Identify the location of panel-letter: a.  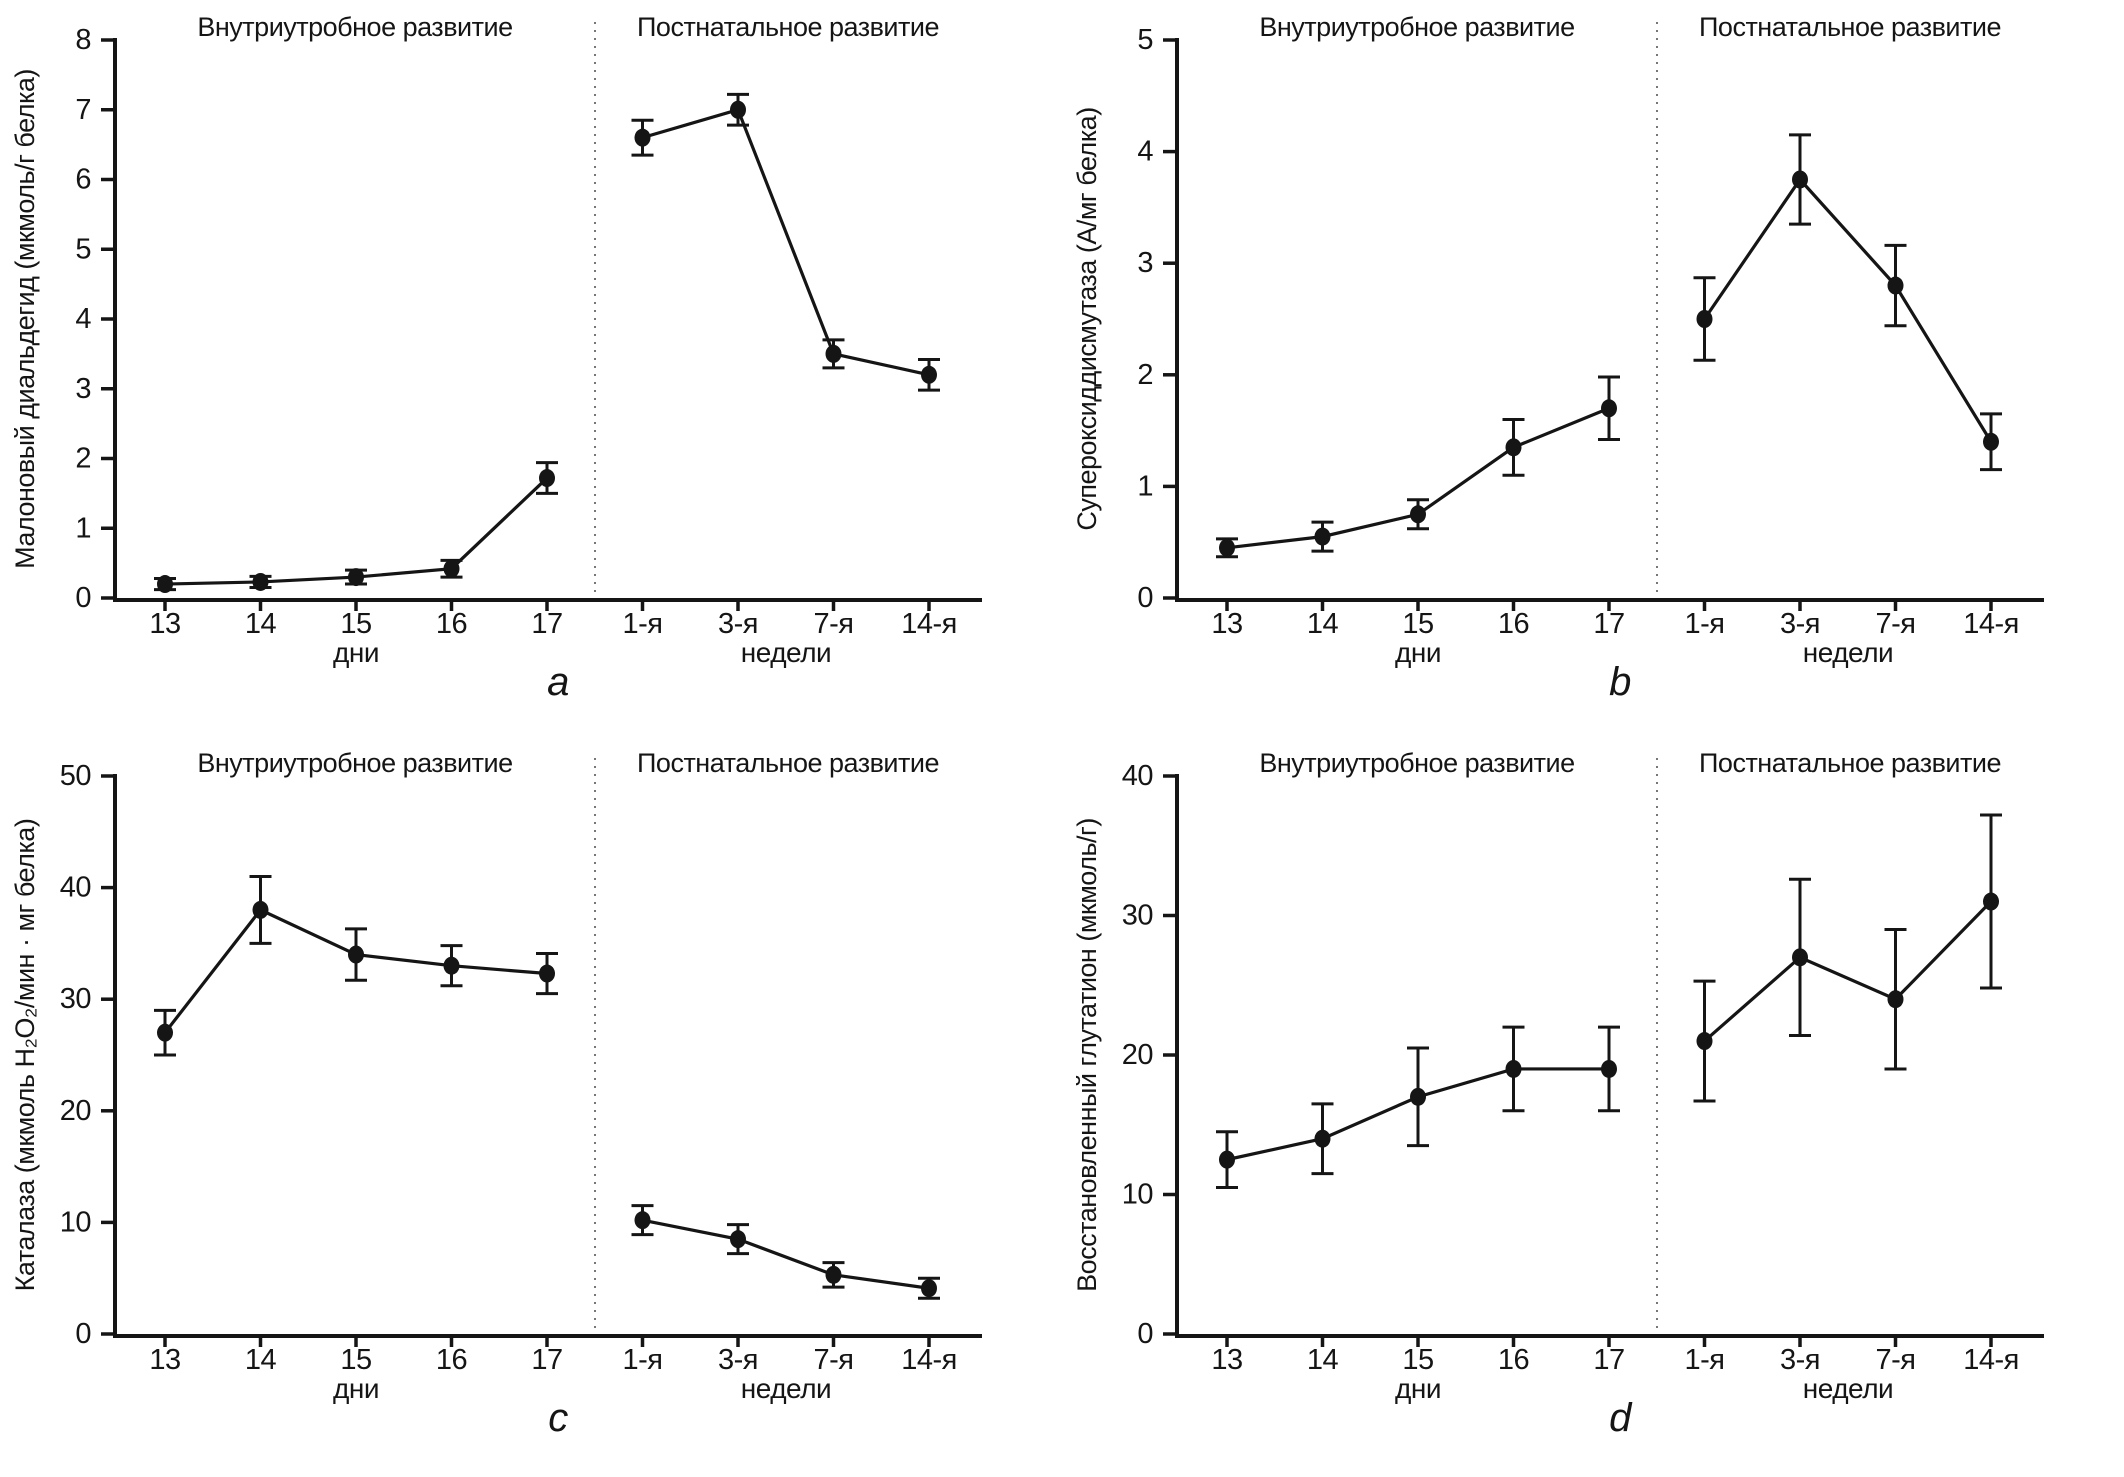
(558, 682).